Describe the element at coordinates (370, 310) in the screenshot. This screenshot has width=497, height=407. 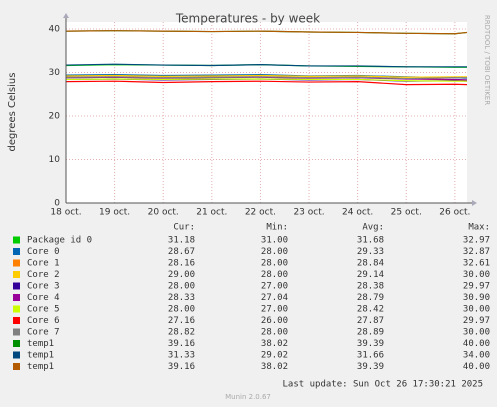
I see `legend-stat: 28.42` at that location.